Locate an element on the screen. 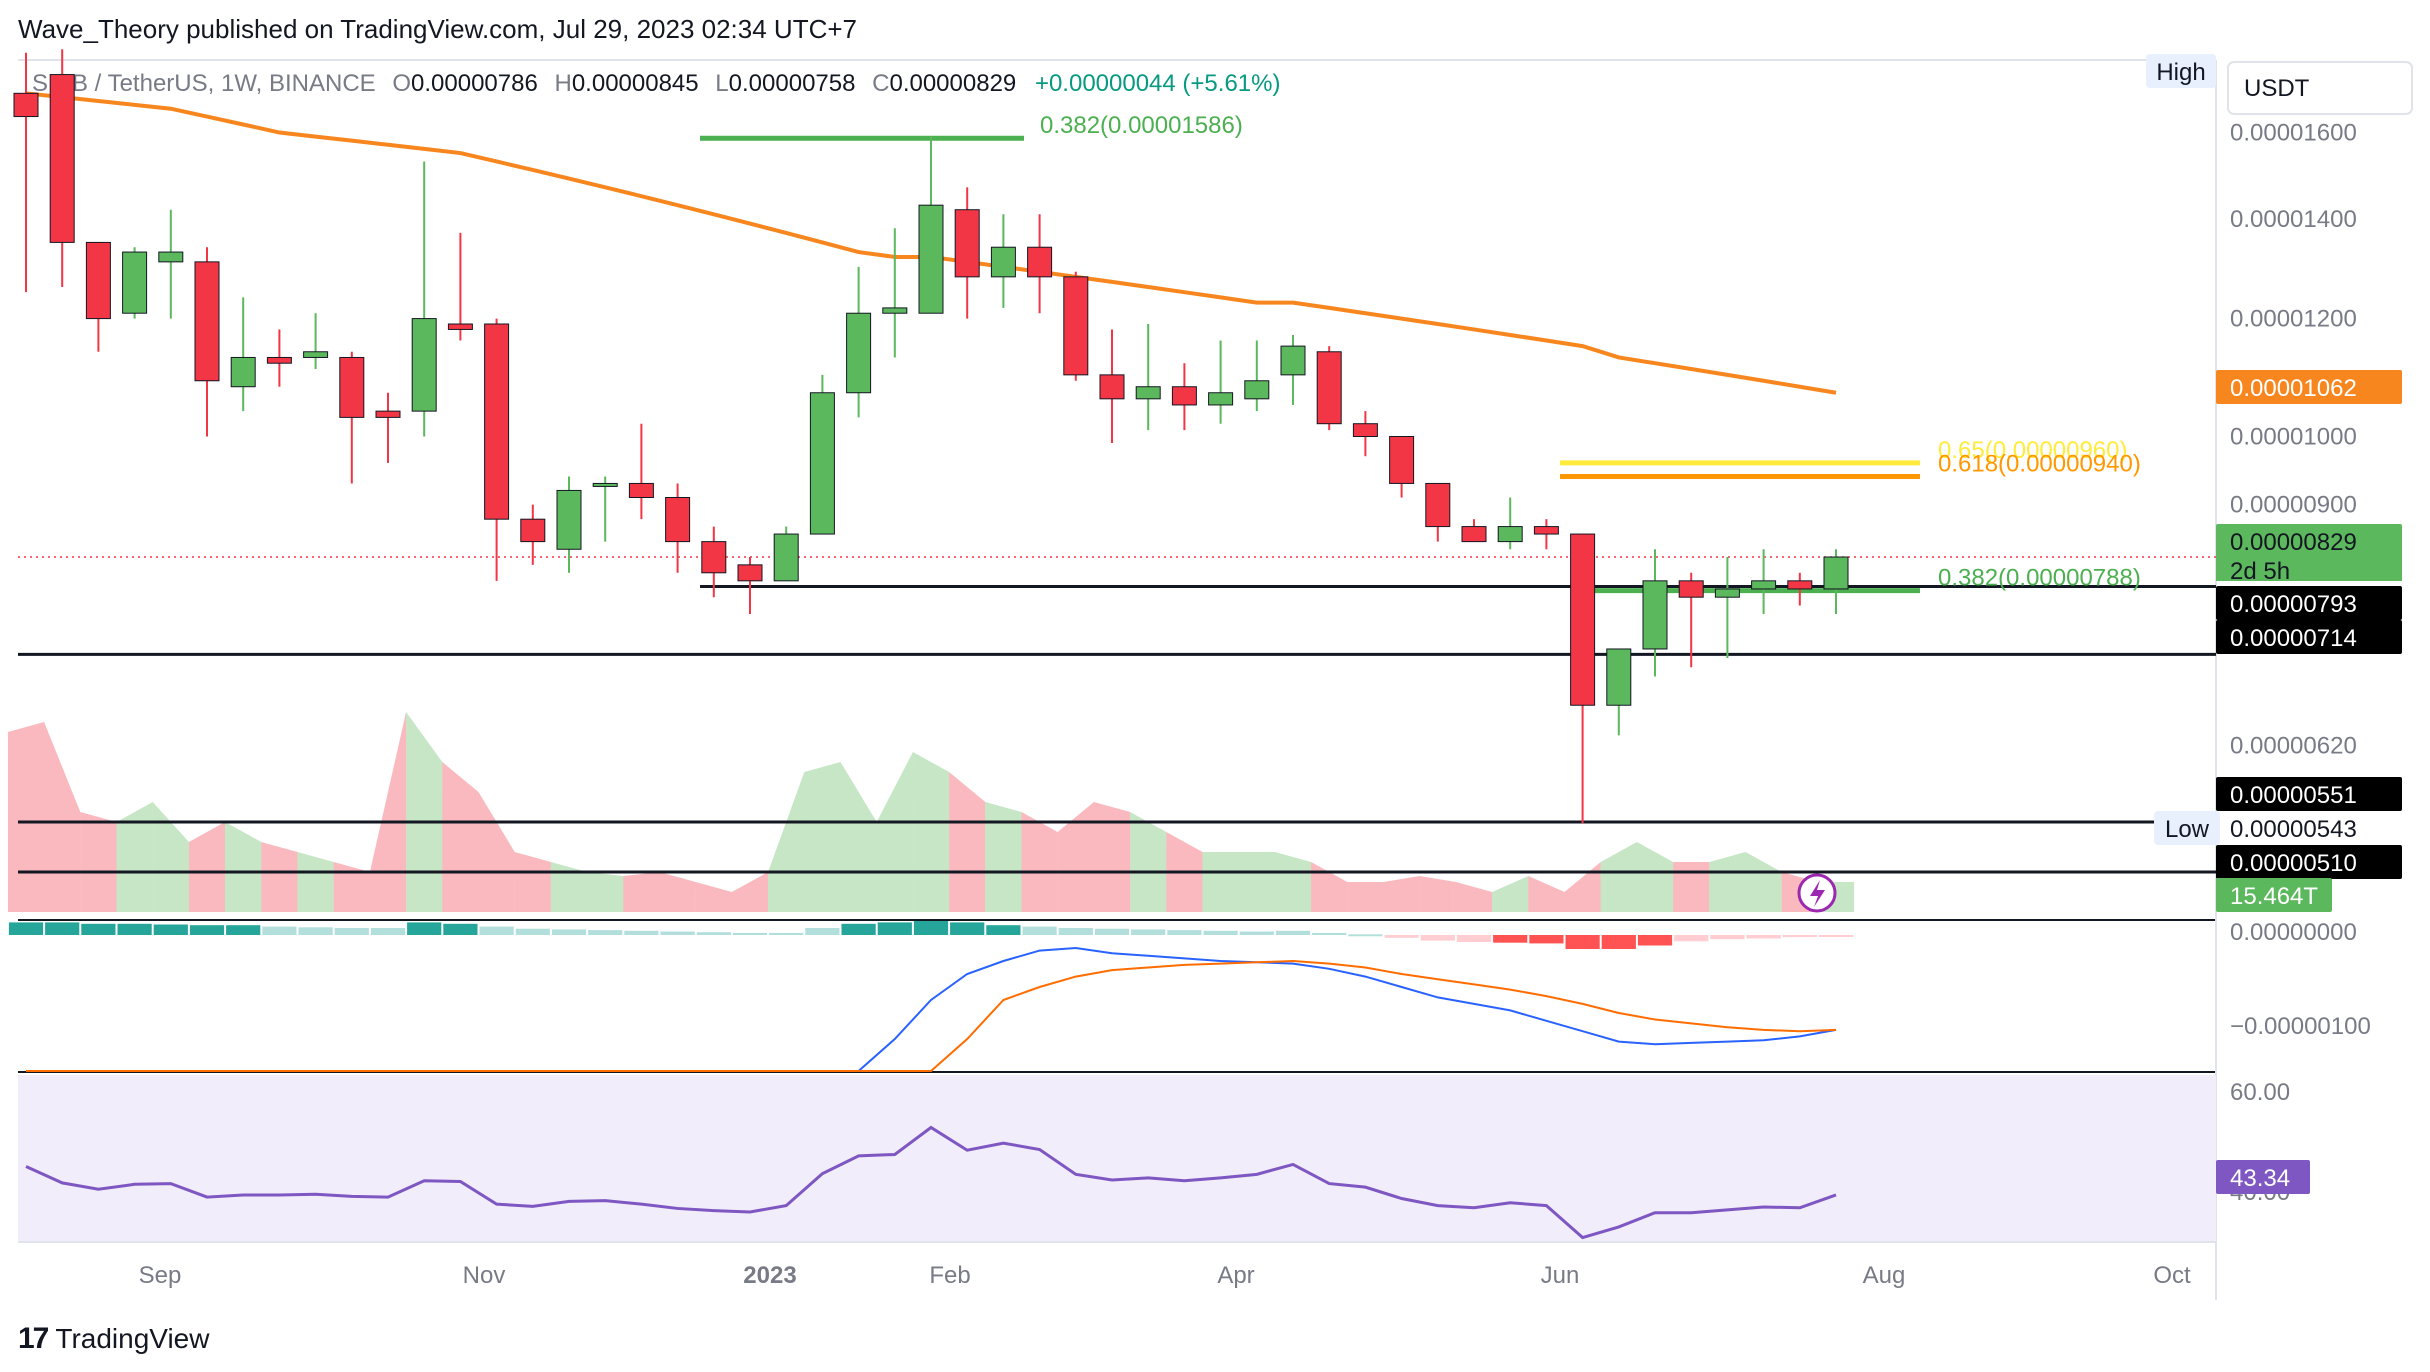 The height and width of the screenshot is (1372, 2430). rsi-line is located at coordinates (931, 1182).